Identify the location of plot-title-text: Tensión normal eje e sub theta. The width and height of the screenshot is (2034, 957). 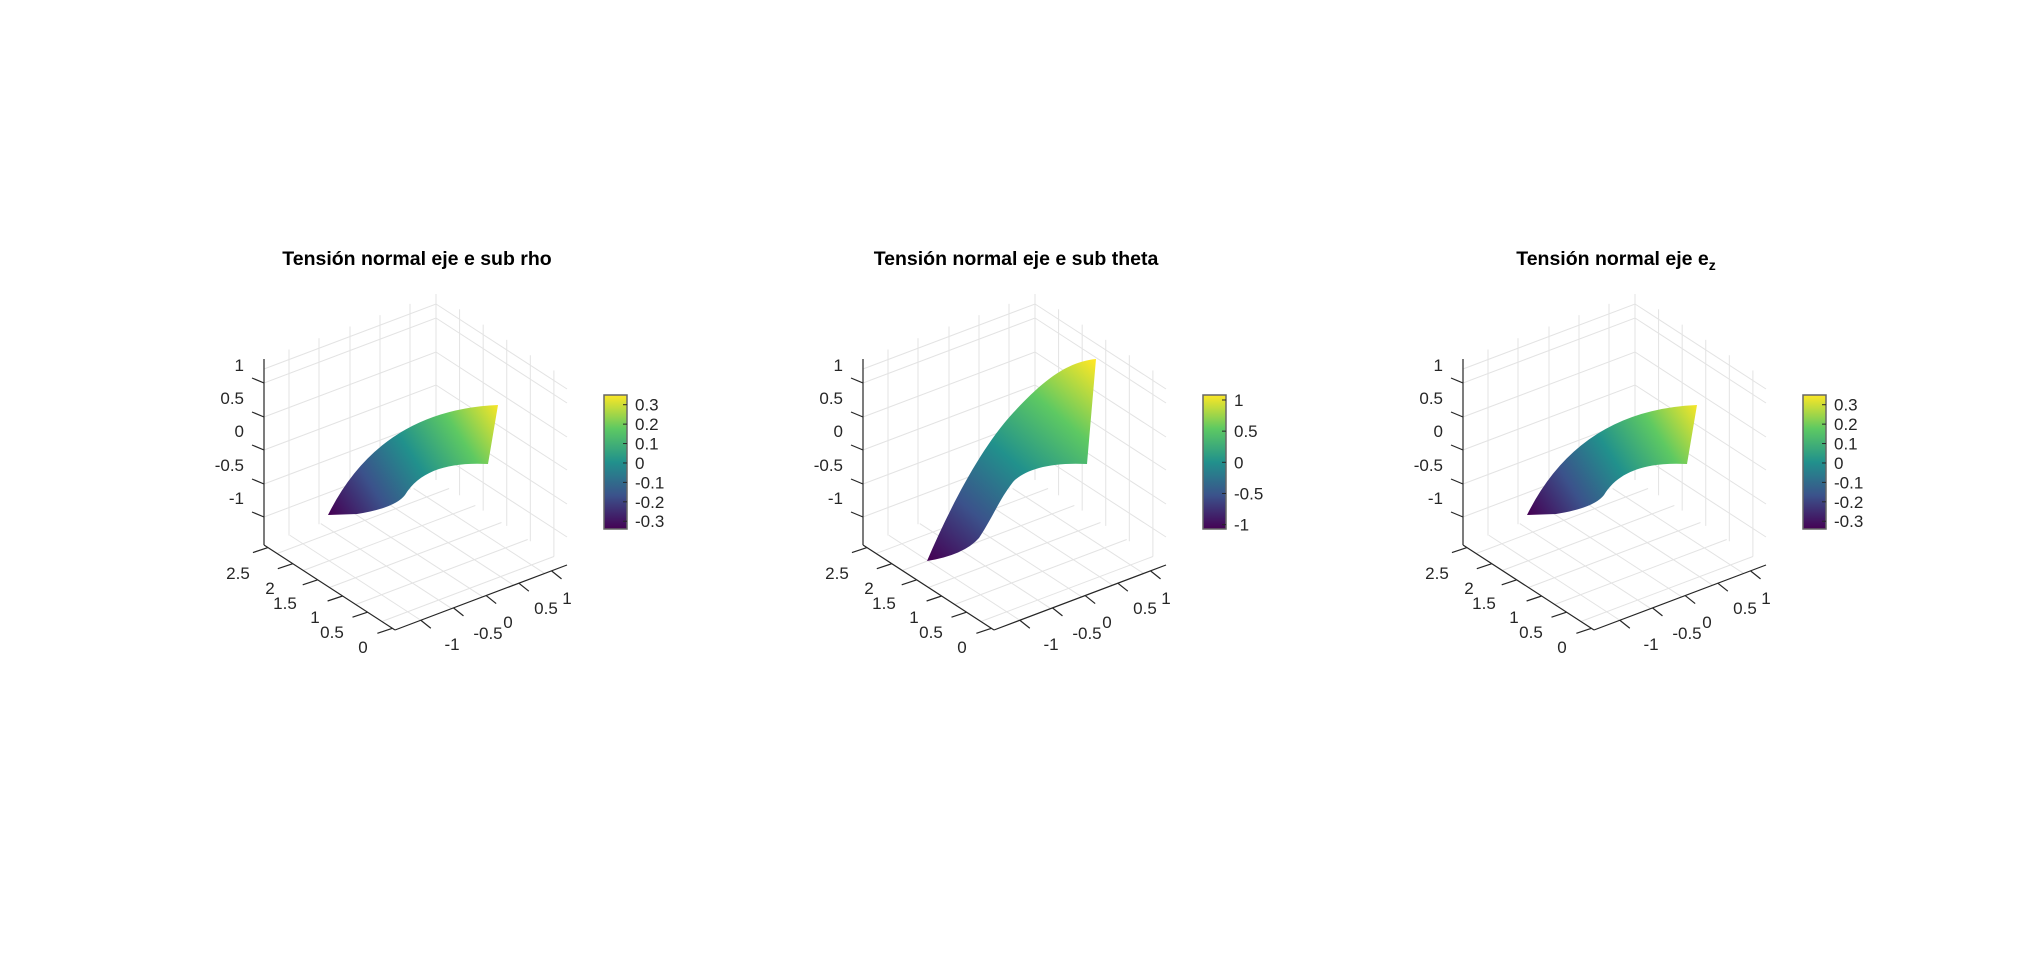
(1016, 259).